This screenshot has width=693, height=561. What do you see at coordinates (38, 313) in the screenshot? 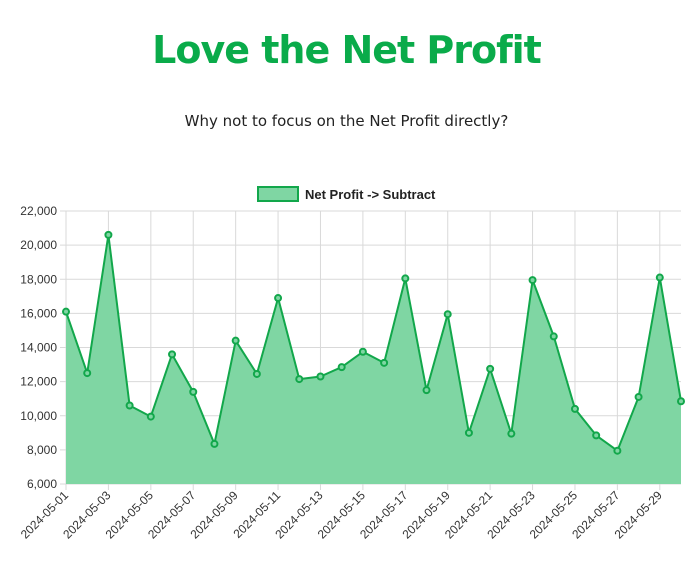
I see `y-tick-label: 16,000` at bounding box center [38, 313].